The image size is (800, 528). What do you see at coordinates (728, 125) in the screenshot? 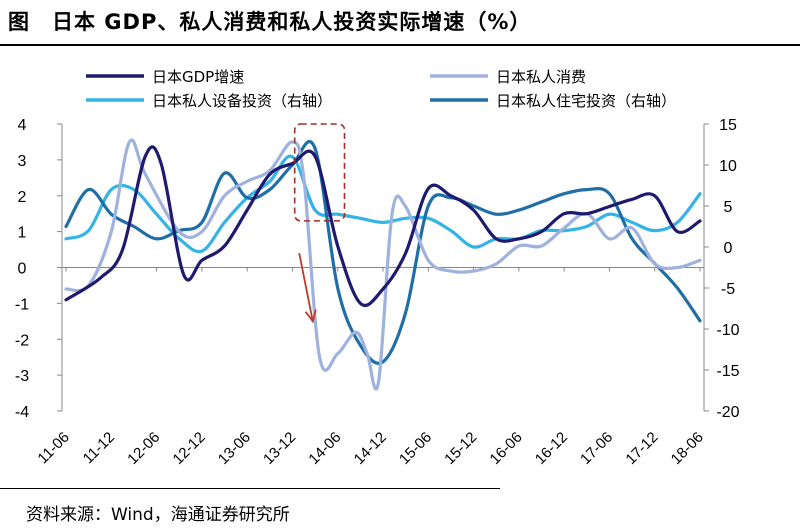
I see `right-tick-label: 15` at bounding box center [728, 125].